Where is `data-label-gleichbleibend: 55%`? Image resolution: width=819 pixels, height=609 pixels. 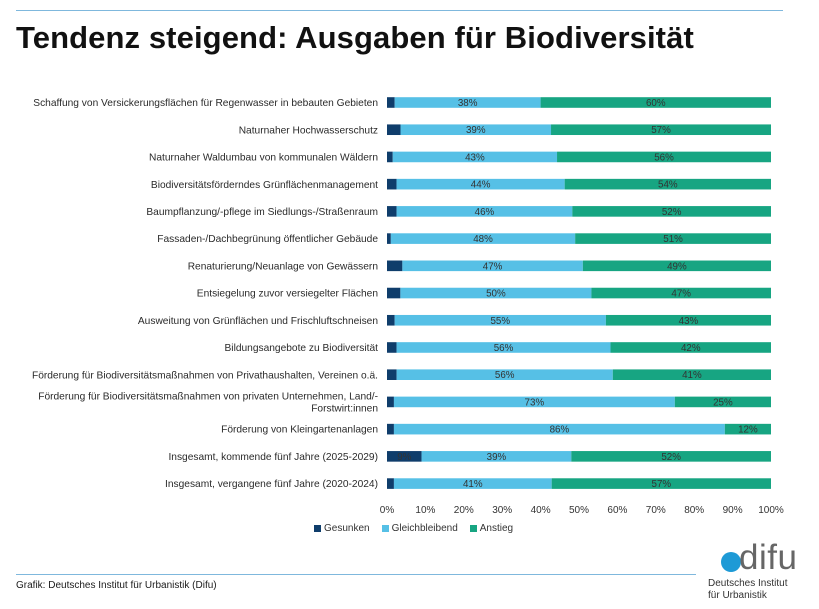
data-label-gleichbleibend: 55% is located at coordinates (500, 321).